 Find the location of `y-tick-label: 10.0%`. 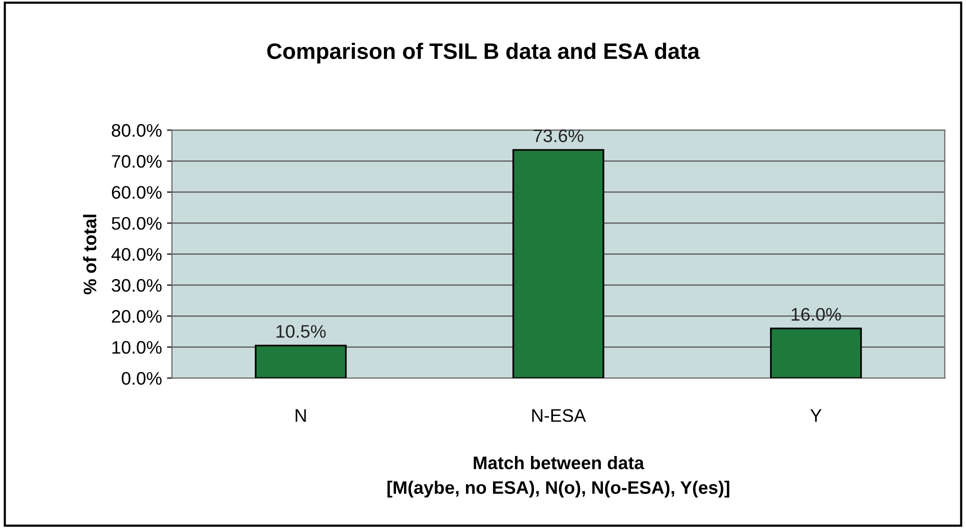

y-tick-label: 10.0% is located at coordinates (137, 347).